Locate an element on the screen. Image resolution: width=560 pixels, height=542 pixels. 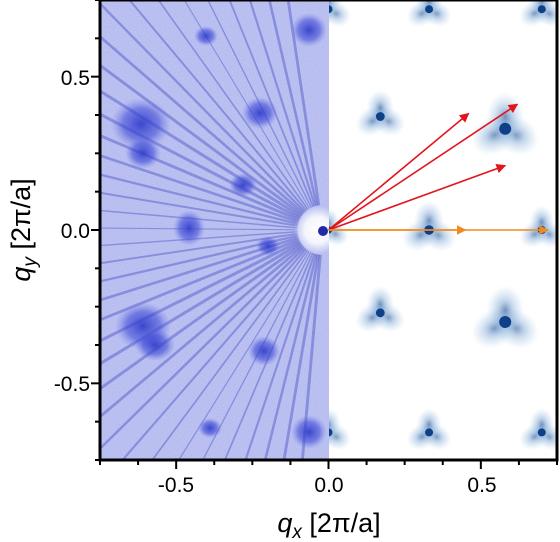
y-axis-units: [2π/a] is located at coordinates (21, 217).